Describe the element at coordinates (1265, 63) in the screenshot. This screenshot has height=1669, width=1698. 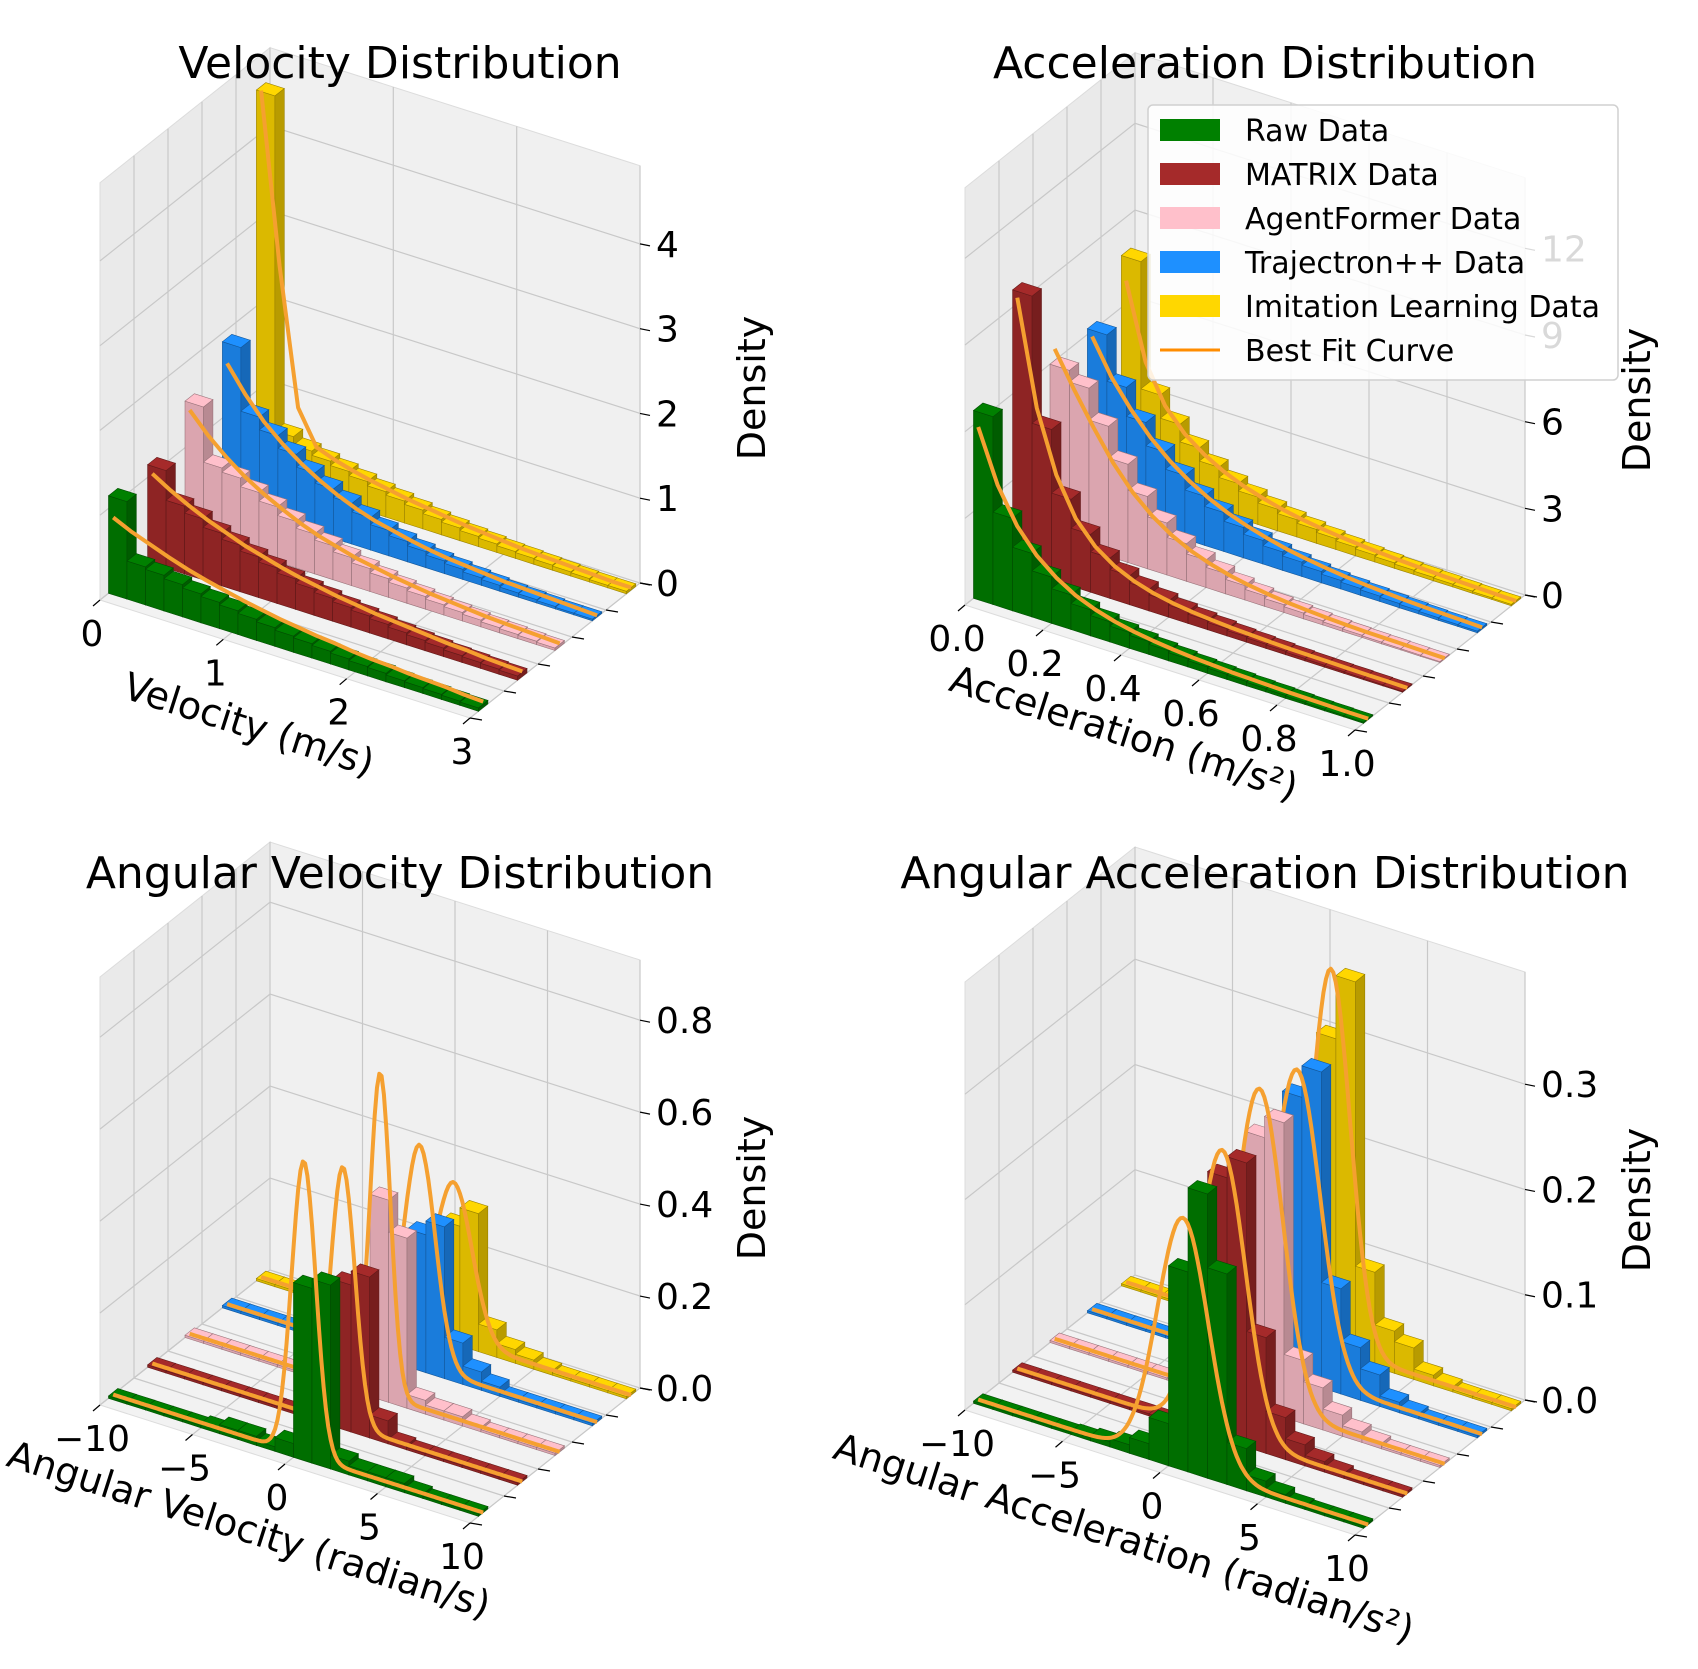
I see `chart-title: Acceleration Distribution` at that location.